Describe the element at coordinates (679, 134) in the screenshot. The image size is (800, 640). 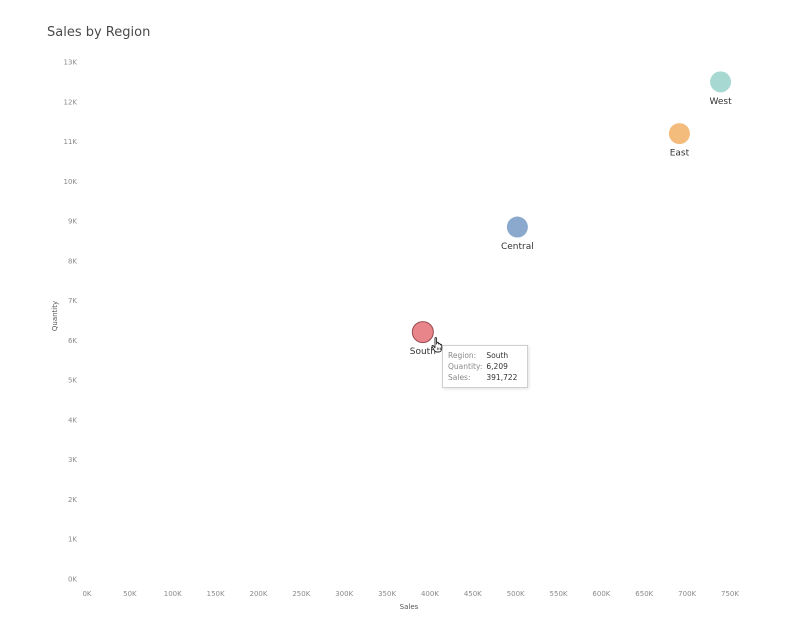
I see `data-point-east` at that location.